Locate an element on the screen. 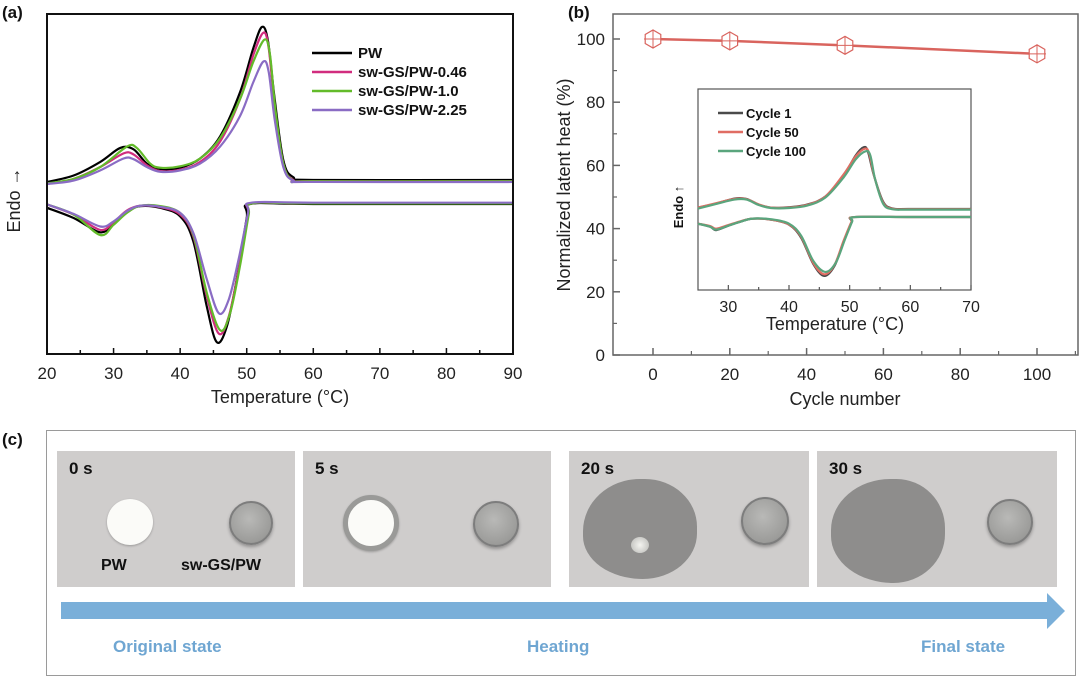  chart-b-x-tick-label: 60 is located at coordinates (883, 374).